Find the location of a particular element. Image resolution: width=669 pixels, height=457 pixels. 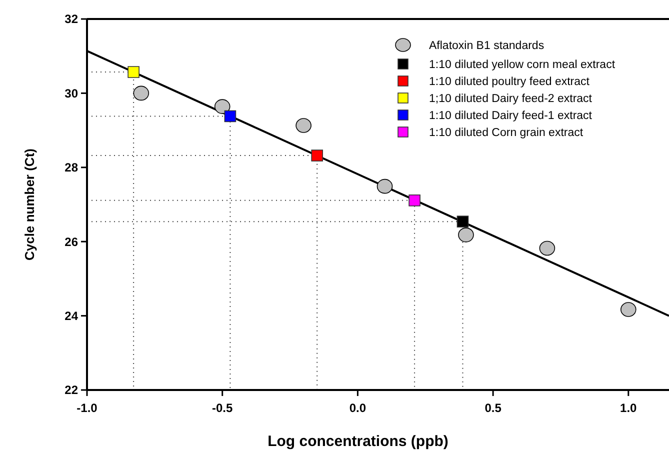

legend-label: Aflatoxin B1 standards is located at coordinates (486, 46).